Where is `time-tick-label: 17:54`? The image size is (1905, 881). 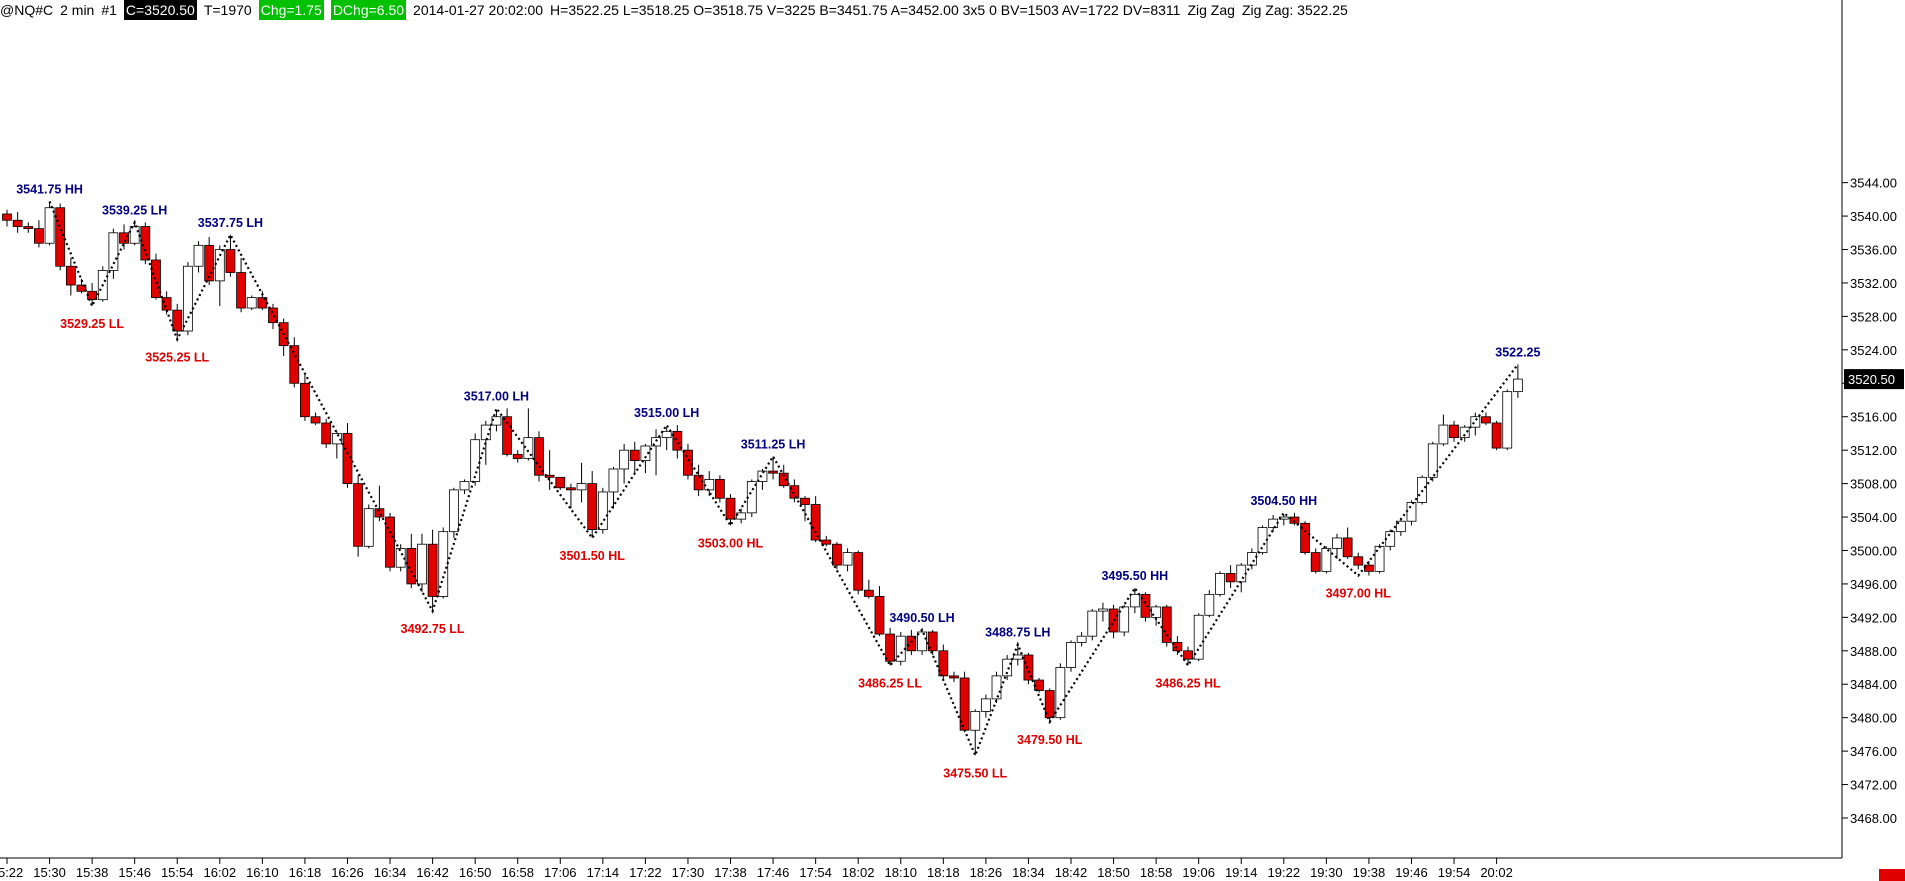
time-tick-label: 17:54 is located at coordinates (815, 872).